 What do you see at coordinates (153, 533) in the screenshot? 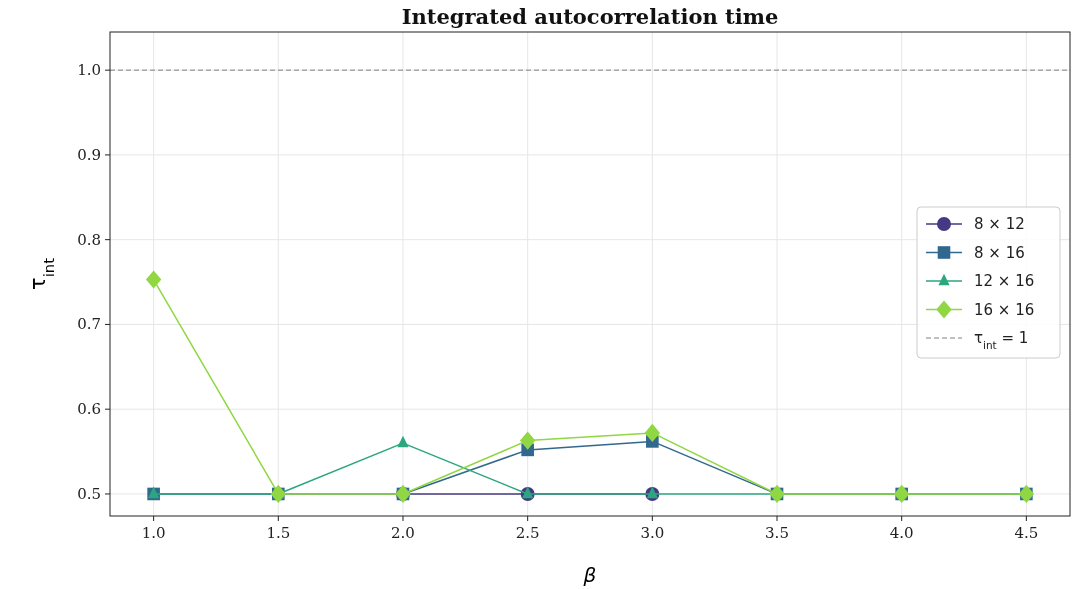
I see `x-tick-label: 1.0` at bounding box center [153, 533].